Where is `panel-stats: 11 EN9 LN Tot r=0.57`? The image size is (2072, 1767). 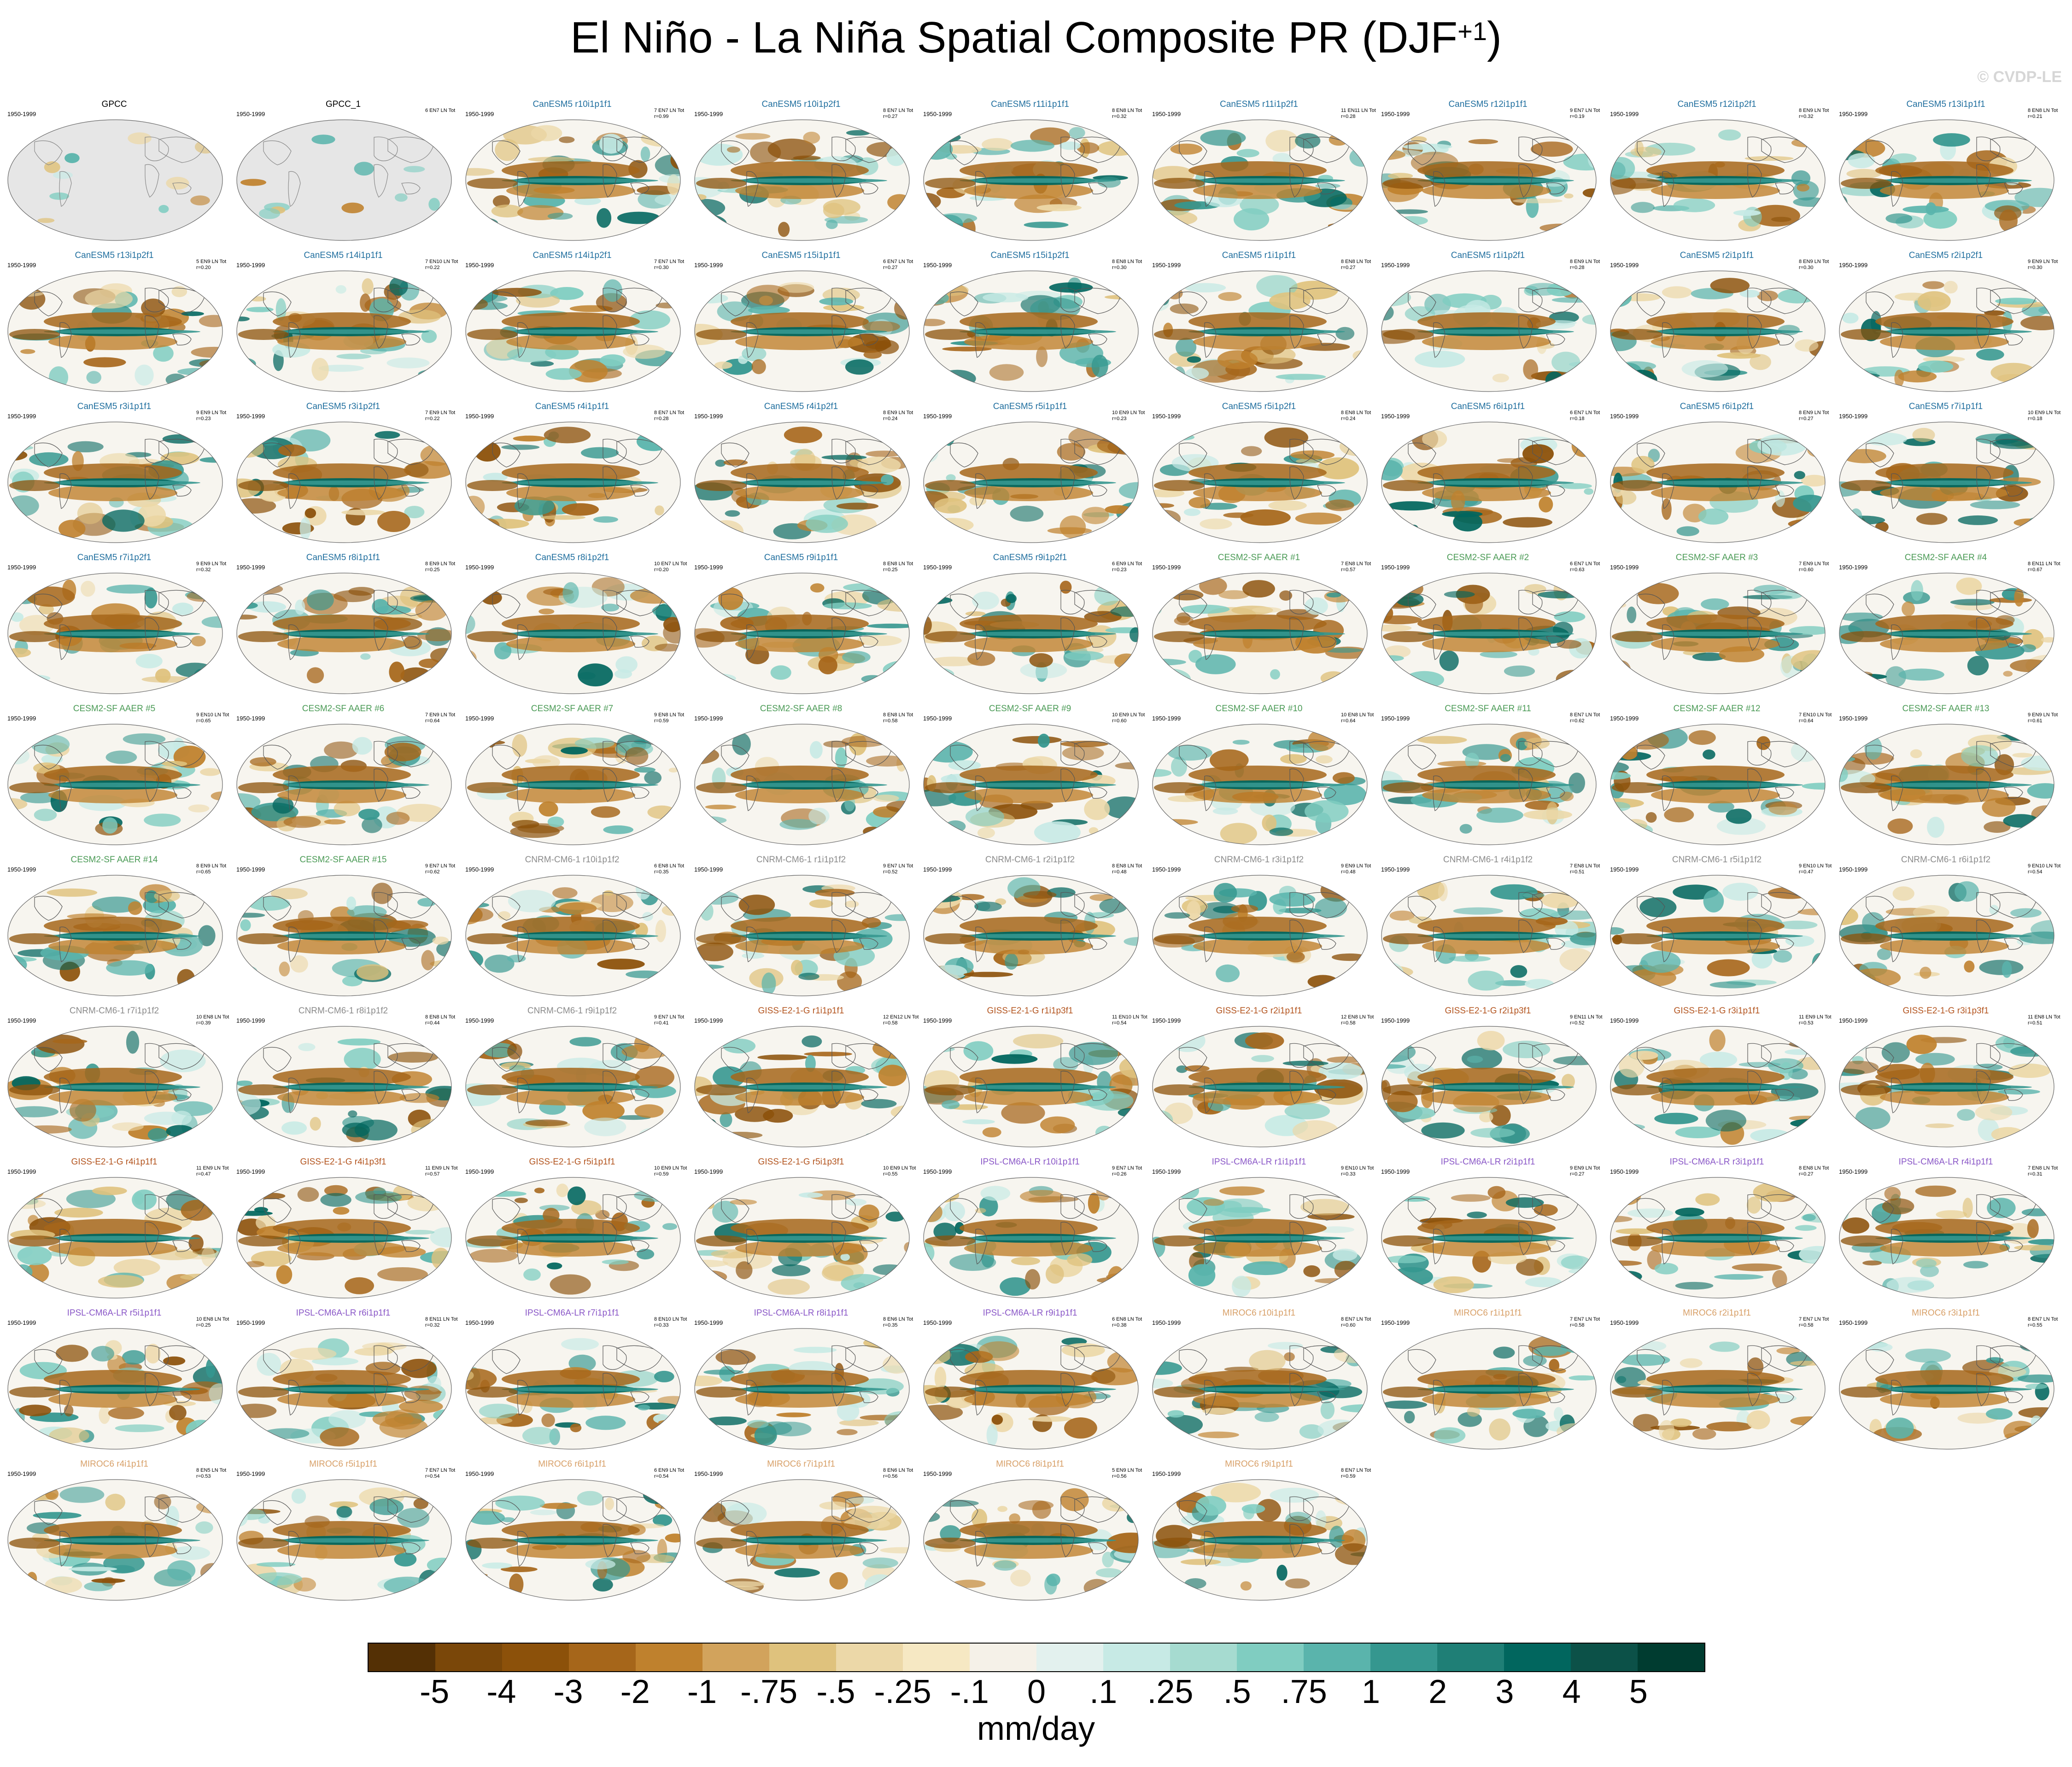
panel-stats: 11 EN9 LN Tot r=0.57 is located at coordinates (441, 1171).